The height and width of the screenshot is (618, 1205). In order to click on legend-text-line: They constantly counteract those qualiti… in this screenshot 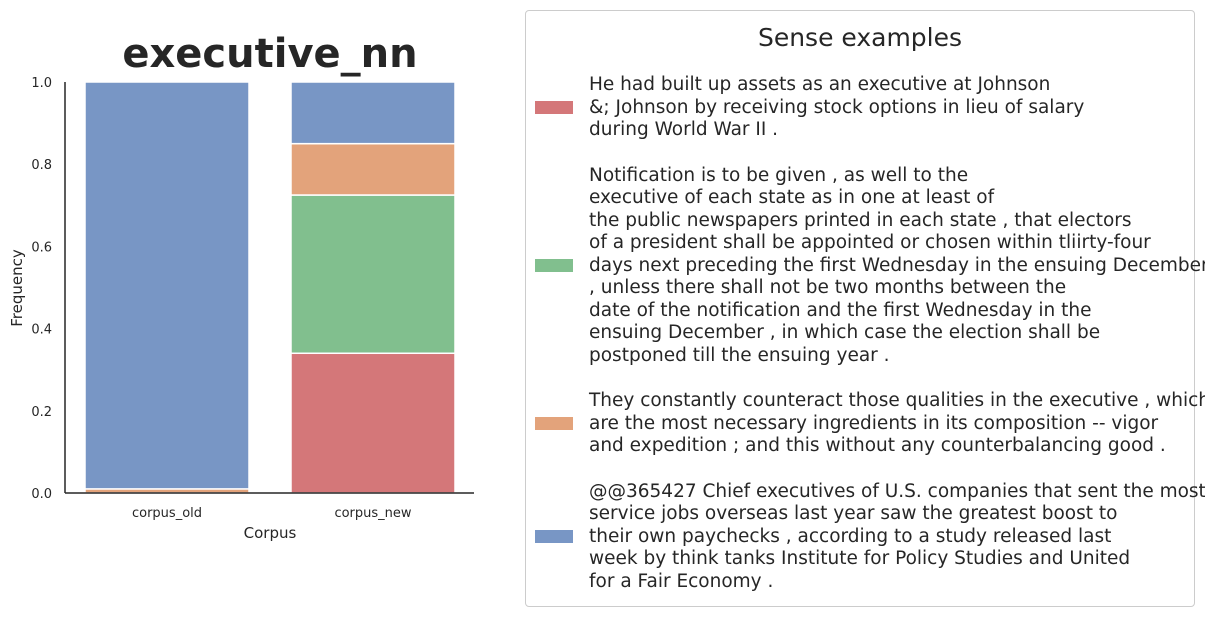, I will do `click(897, 400)`.